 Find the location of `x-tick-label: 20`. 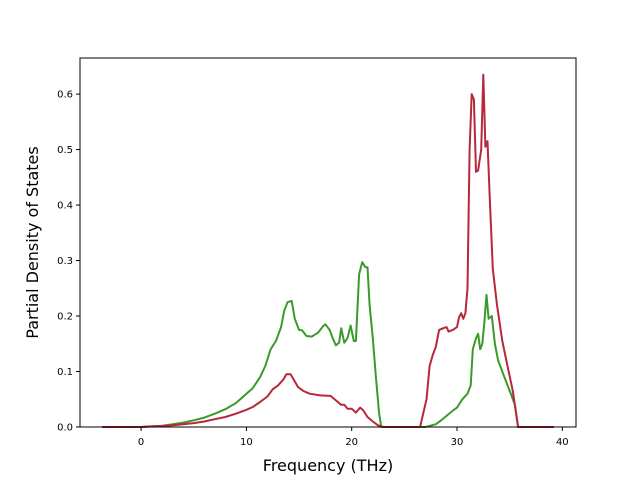

x-tick-label: 20 is located at coordinates (351, 442).